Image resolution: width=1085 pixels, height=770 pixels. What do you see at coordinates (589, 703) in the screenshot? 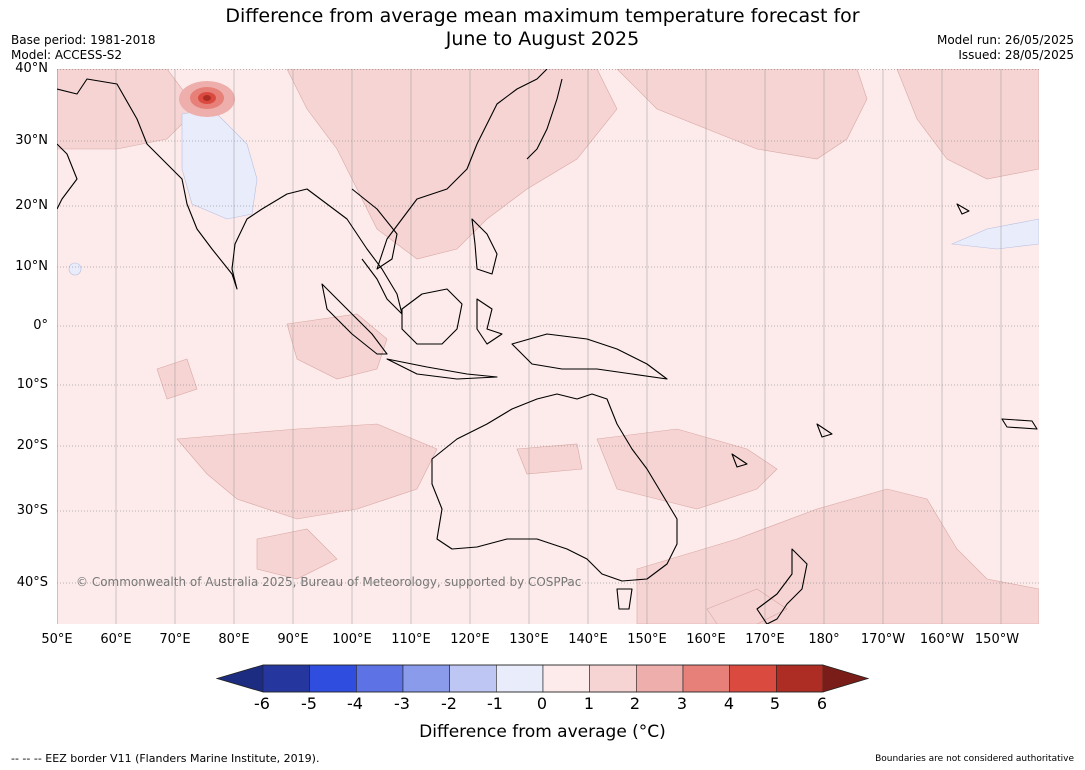
I see `colorbar-tick: 1` at bounding box center [589, 703].